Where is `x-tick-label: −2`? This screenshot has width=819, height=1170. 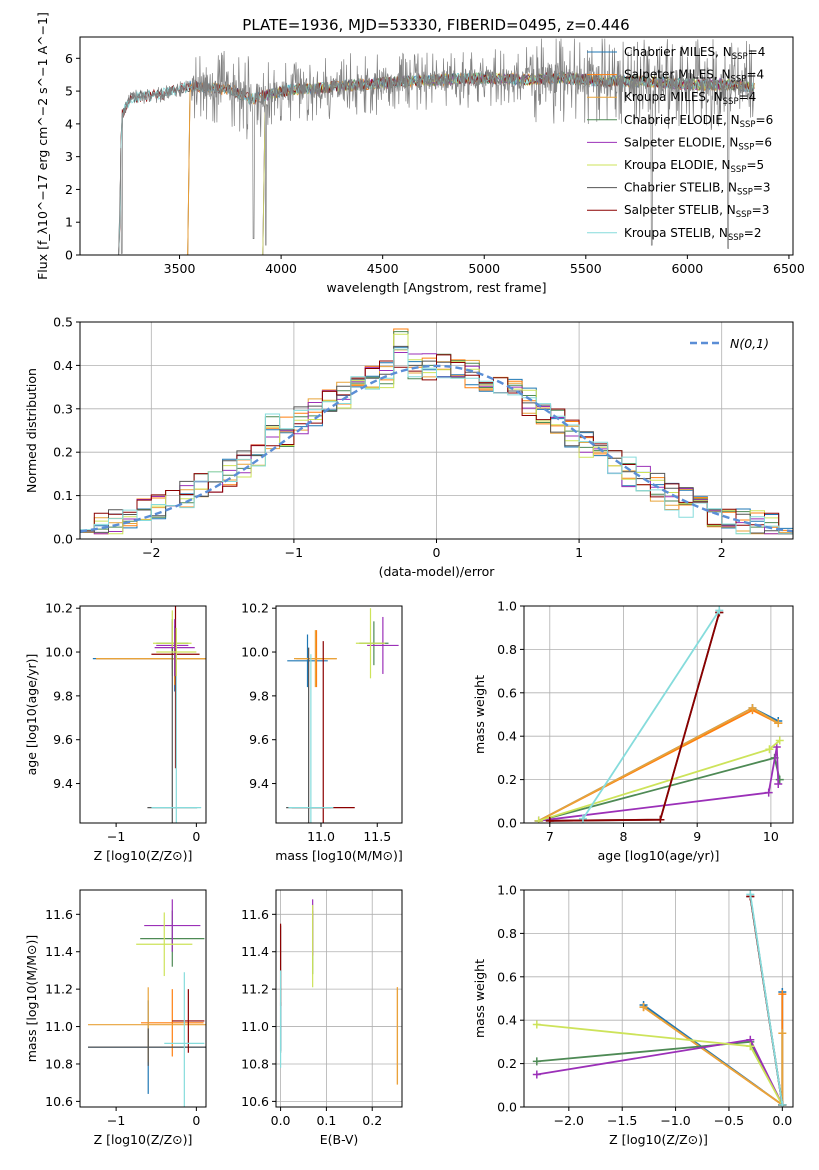
x-tick-label: −2 is located at coordinates (151, 552).